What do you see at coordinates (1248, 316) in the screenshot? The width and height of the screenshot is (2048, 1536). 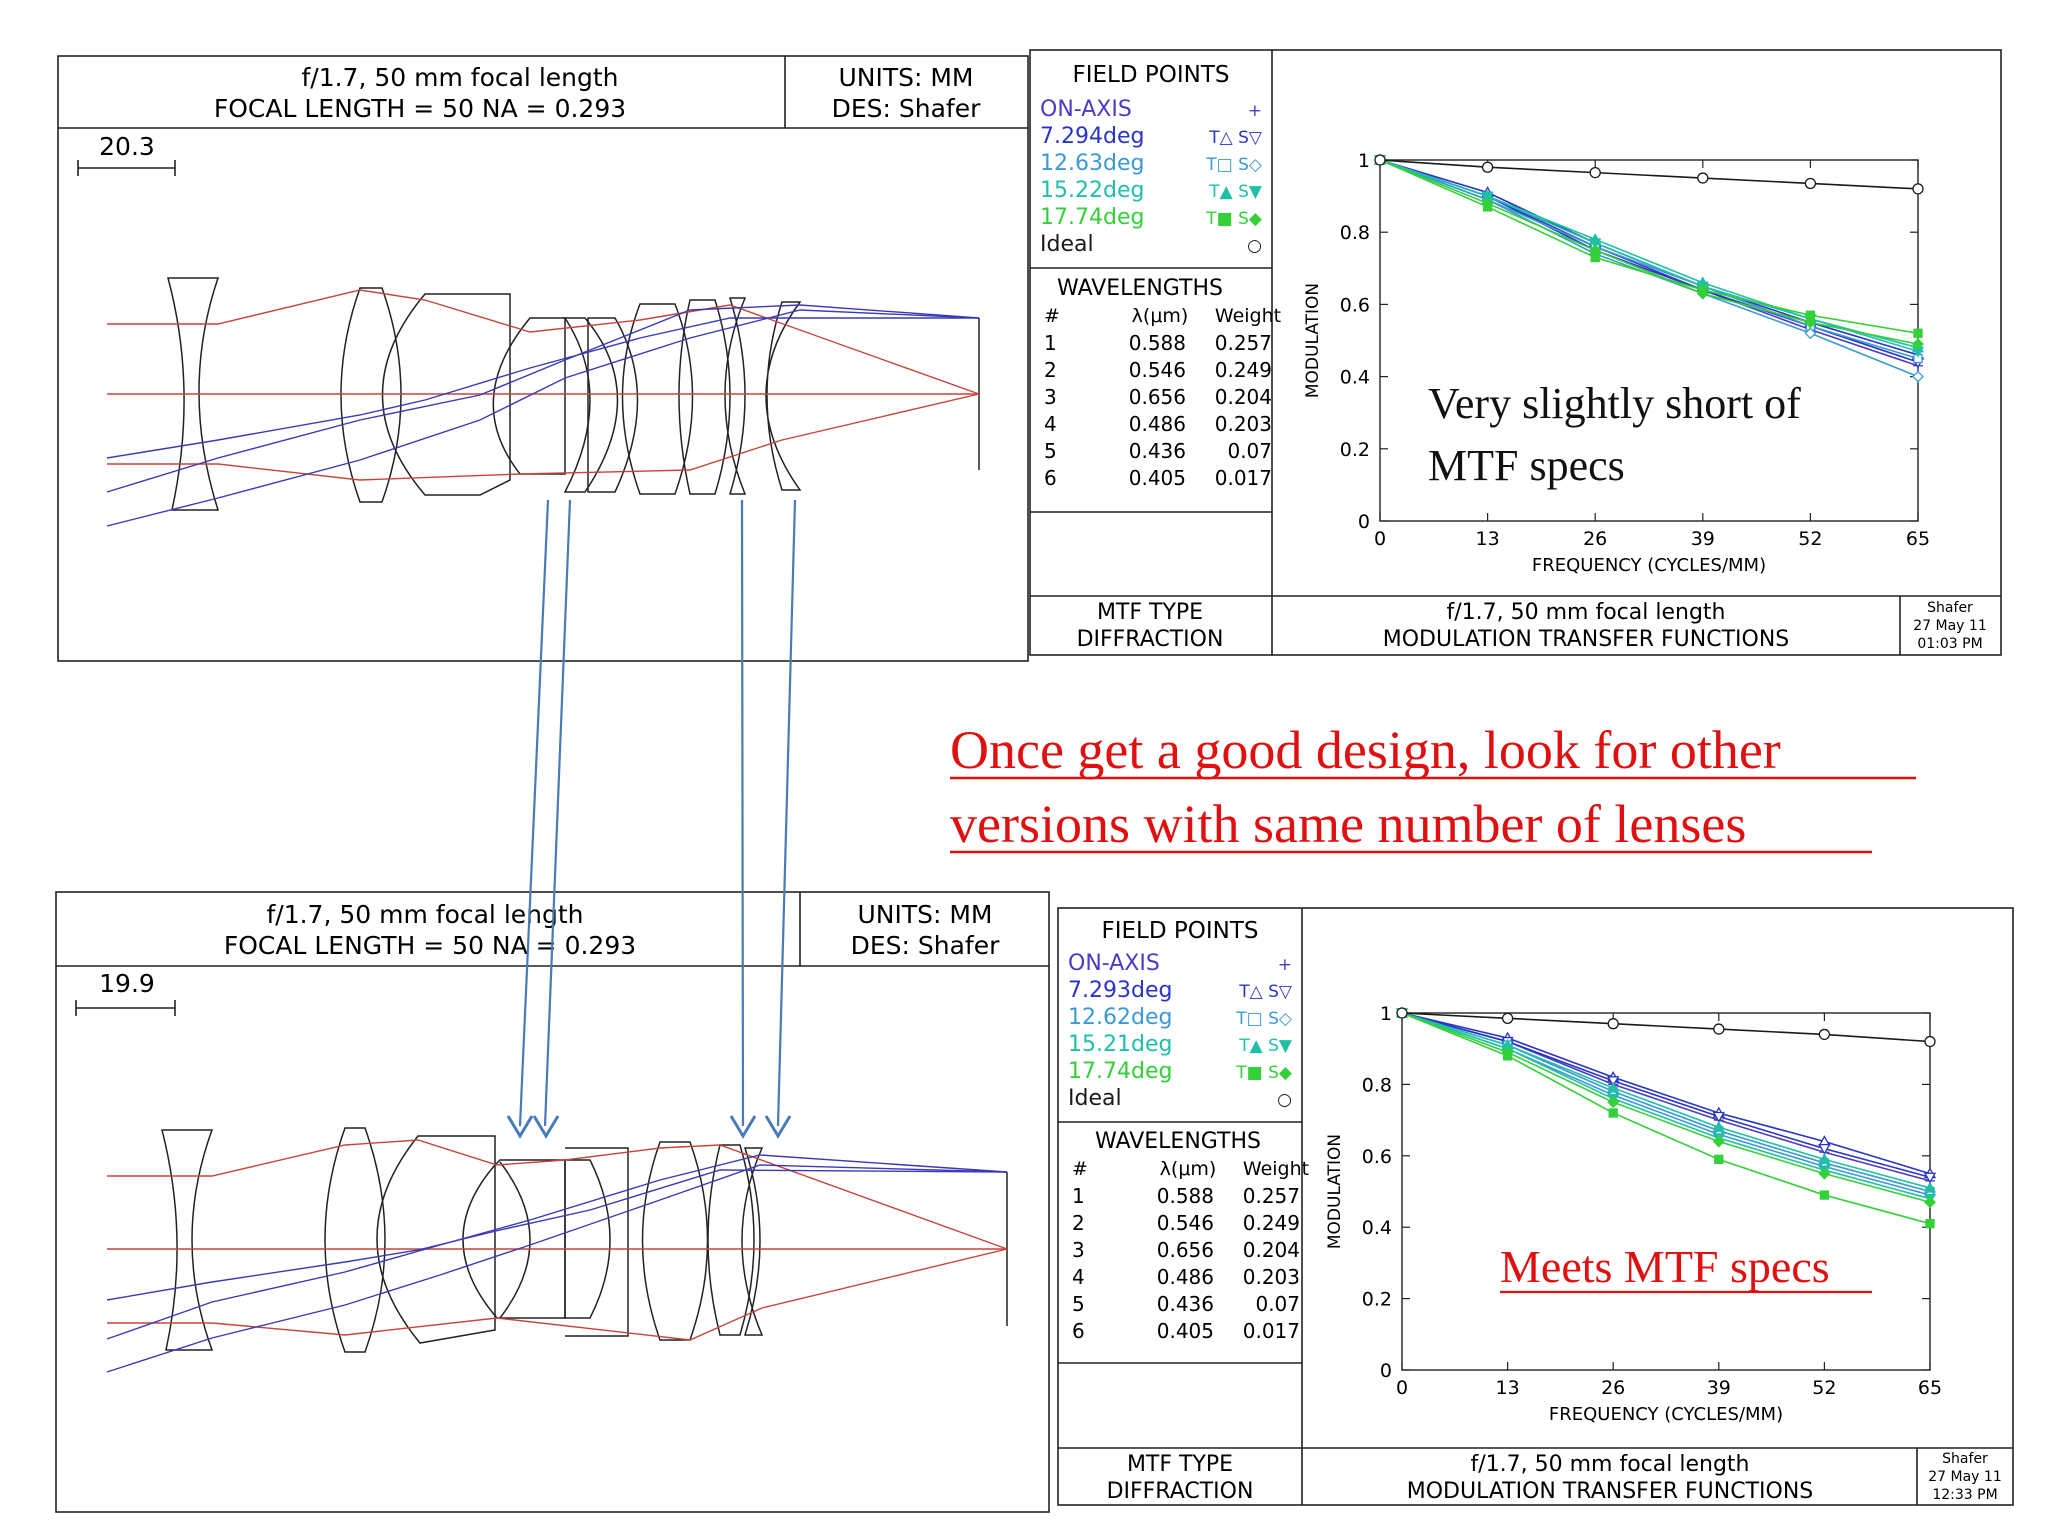 I see `wavelength-column-header: Weight` at bounding box center [1248, 316].